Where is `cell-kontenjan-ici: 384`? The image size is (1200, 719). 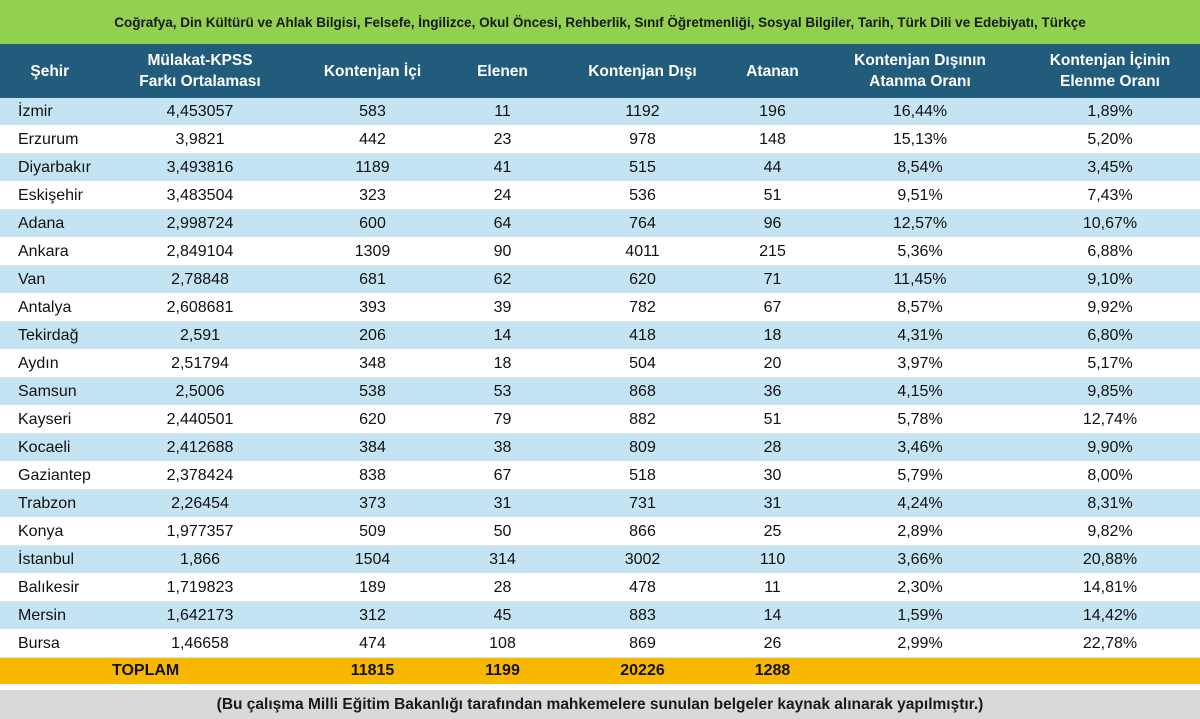 cell-kontenjan-ici: 384 is located at coordinates (372, 447).